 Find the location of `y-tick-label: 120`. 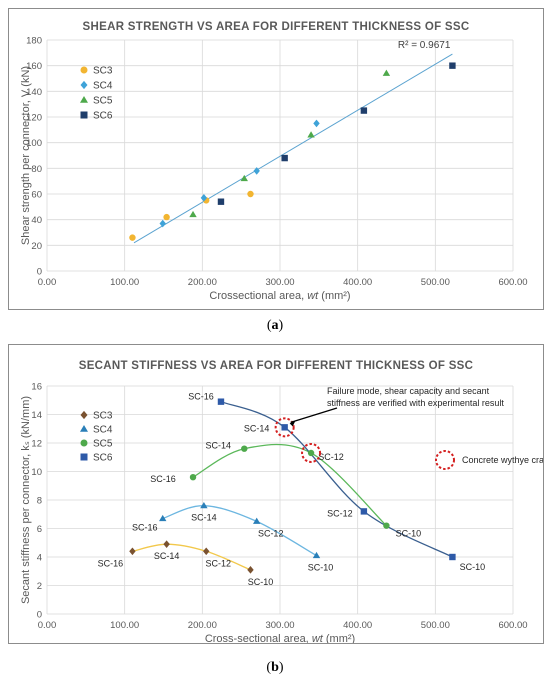

y-tick-label: 120 is located at coordinates (34, 118).